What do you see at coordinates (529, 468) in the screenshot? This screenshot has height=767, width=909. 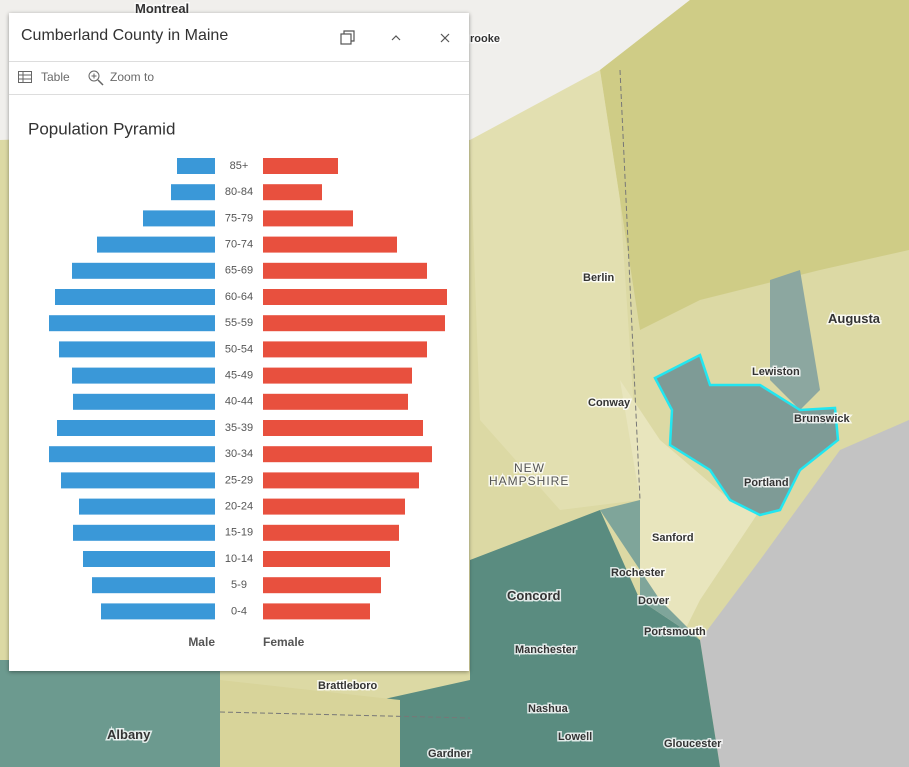 I see `map-label: NEW` at bounding box center [529, 468].